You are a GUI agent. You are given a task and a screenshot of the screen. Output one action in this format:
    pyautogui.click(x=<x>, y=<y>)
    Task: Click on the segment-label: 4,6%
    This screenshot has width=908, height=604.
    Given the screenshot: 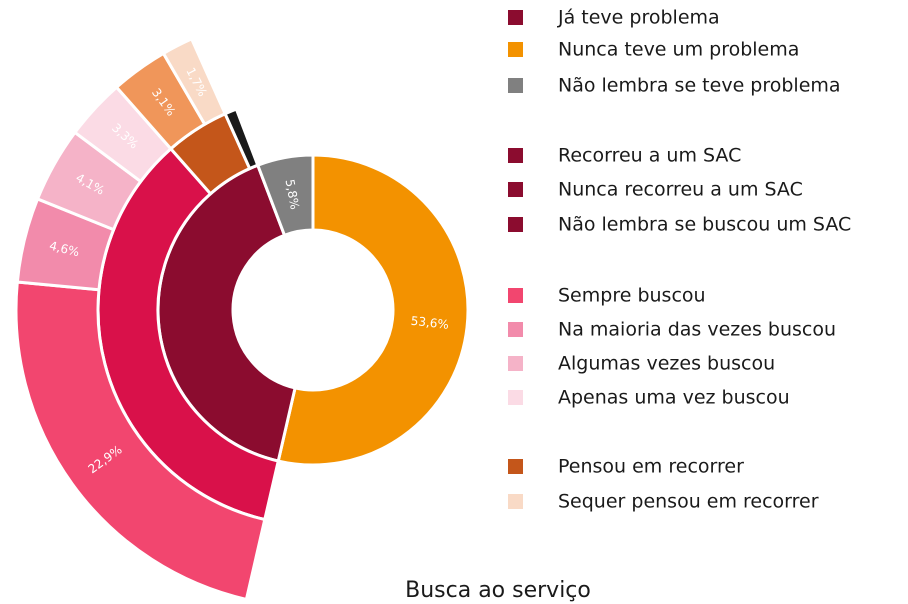 What is the action you would take?
    pyautogui.click(x=64, y=249)
    